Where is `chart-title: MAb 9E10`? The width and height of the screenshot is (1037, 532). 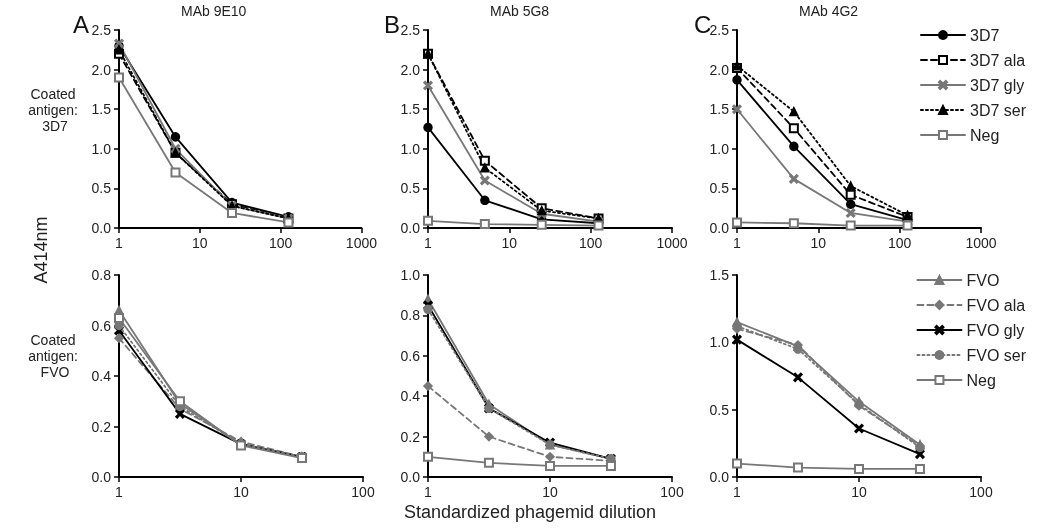 chart-title: MAb 9E10 is located at coordinates (214, 11).